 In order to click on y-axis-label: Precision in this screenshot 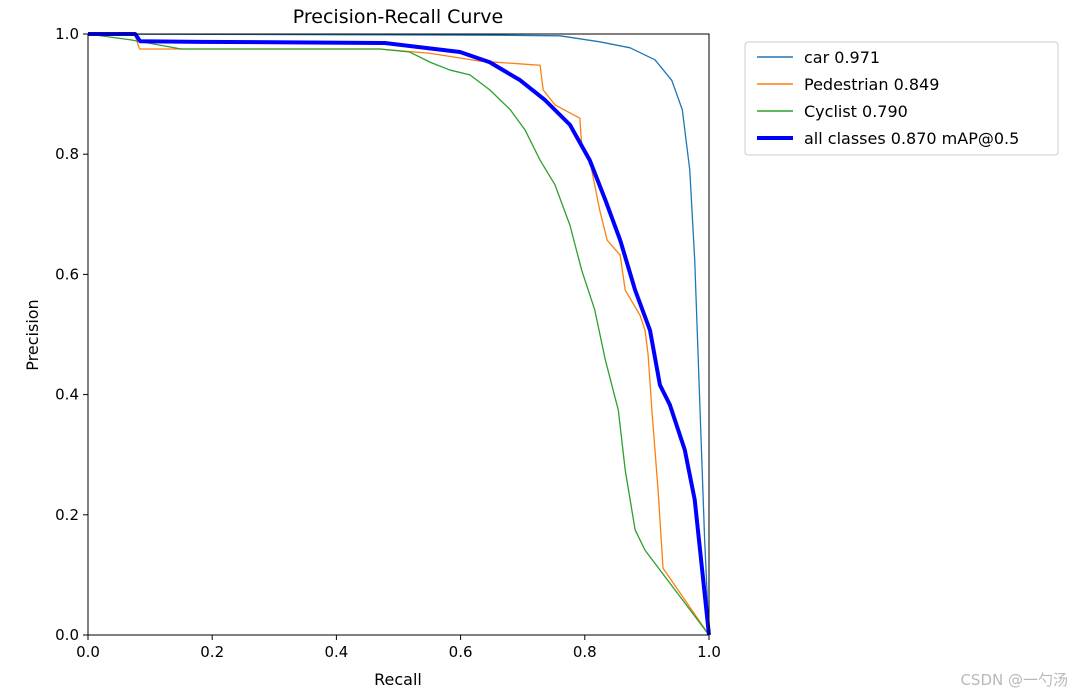, I will do `click(32, 334)`.